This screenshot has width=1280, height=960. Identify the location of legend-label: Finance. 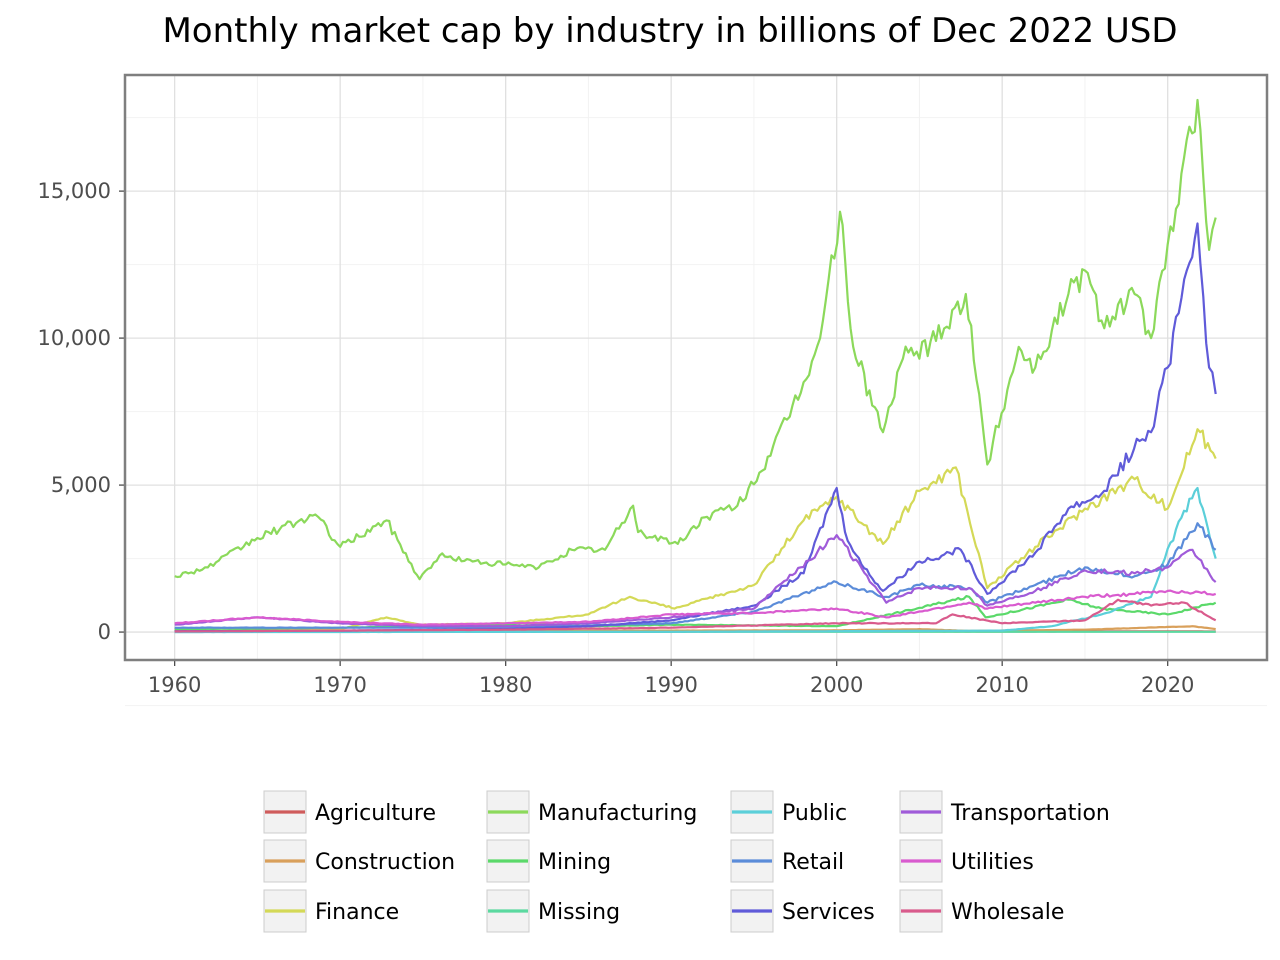
(357, 912).